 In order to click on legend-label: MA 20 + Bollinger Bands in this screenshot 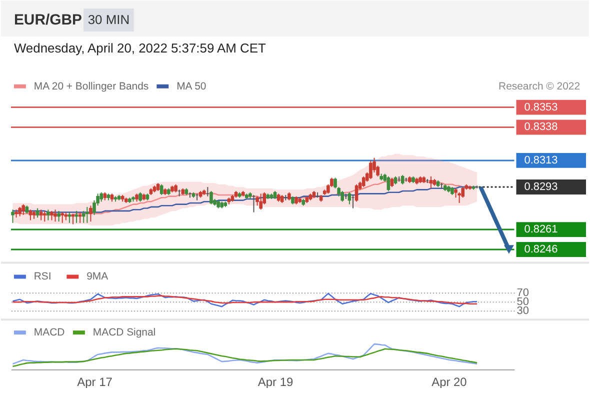, I will do `click(91, 86)`.